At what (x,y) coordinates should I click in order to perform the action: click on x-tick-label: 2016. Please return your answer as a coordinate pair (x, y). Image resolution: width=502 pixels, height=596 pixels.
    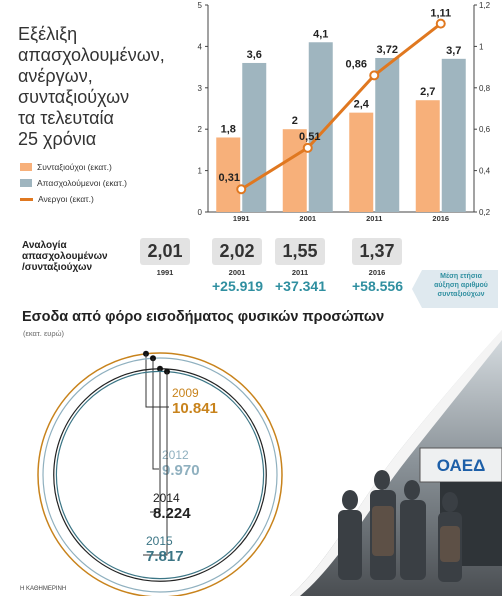
    Looking at the image, I should click on (440, 218).